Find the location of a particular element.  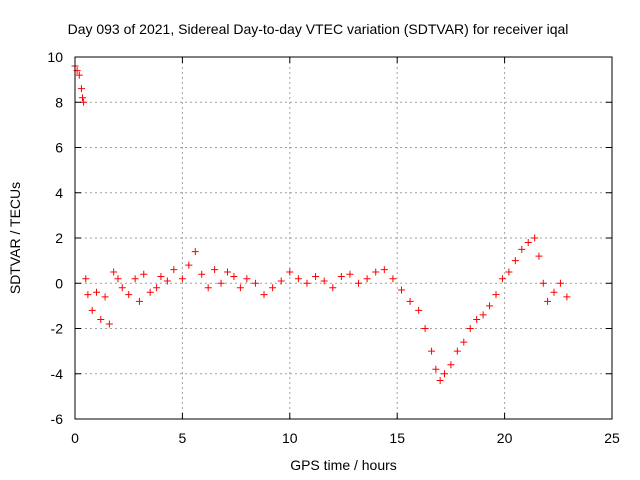

x-tick-label: 0 is located at coordinates (75, 438).